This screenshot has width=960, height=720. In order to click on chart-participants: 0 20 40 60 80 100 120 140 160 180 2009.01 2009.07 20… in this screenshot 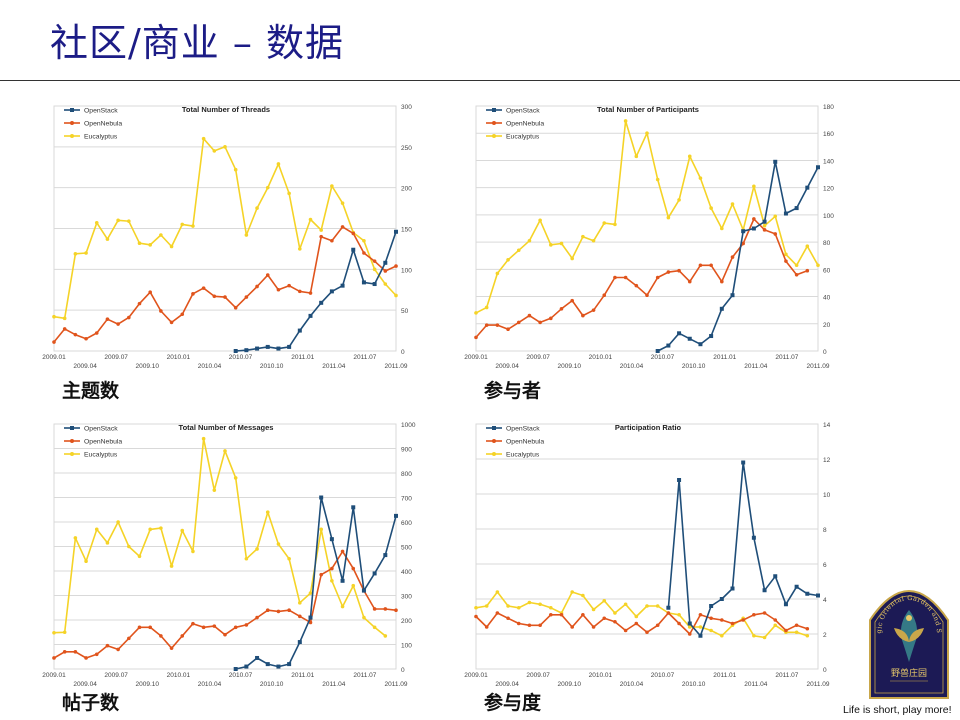, I will do `click(649, 237)`.